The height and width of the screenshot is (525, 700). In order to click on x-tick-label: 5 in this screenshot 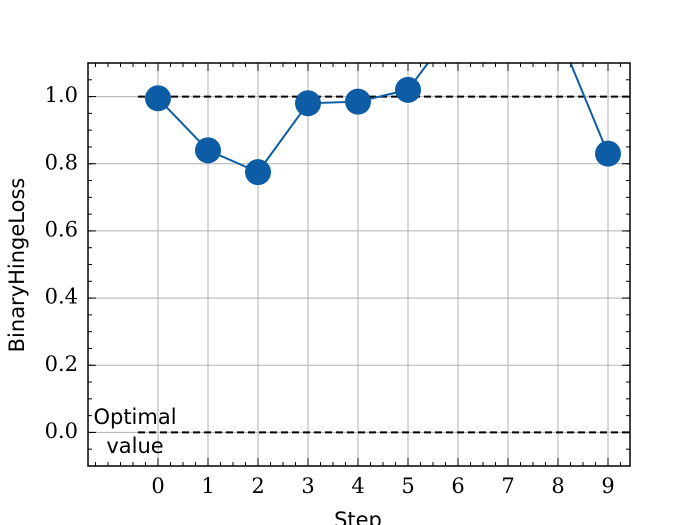, I will do `click(407, 486)`.